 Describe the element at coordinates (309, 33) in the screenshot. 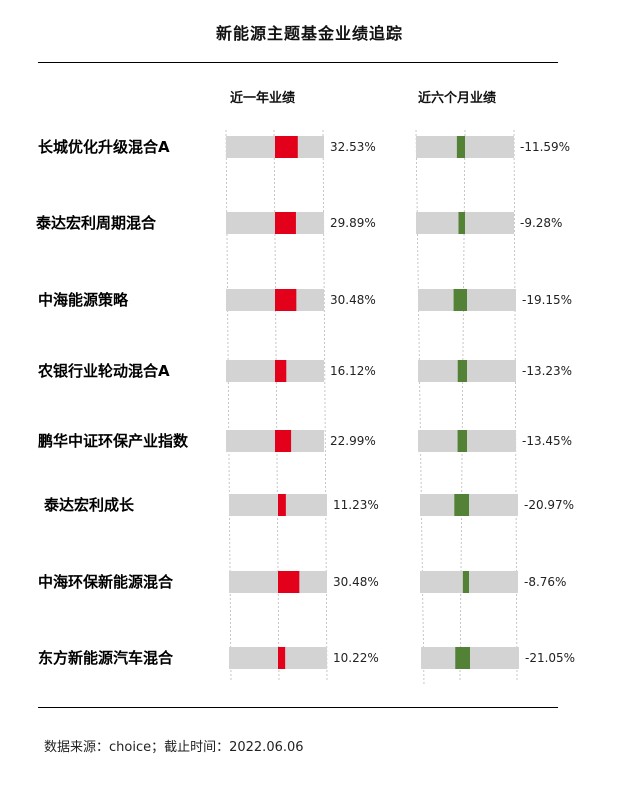

I see `chart-title: 新能源主题基金业绩追踪` at that location.